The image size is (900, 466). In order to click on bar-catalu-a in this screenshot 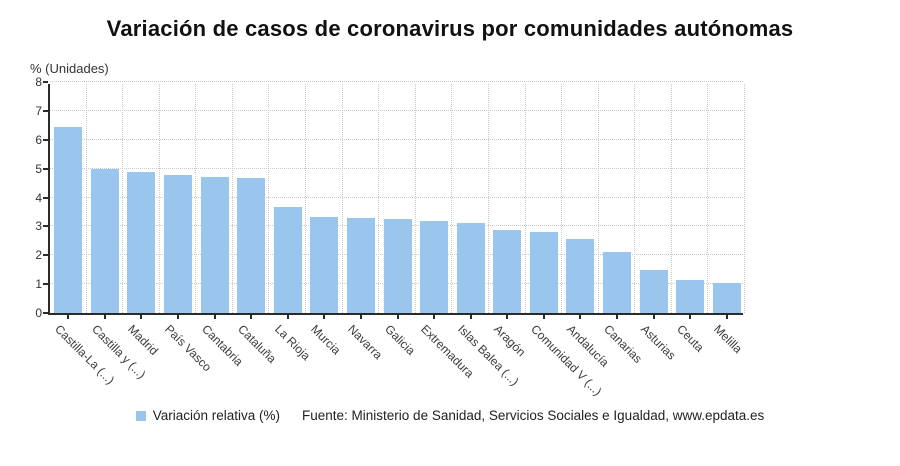, I will do `click(251, 245)`.